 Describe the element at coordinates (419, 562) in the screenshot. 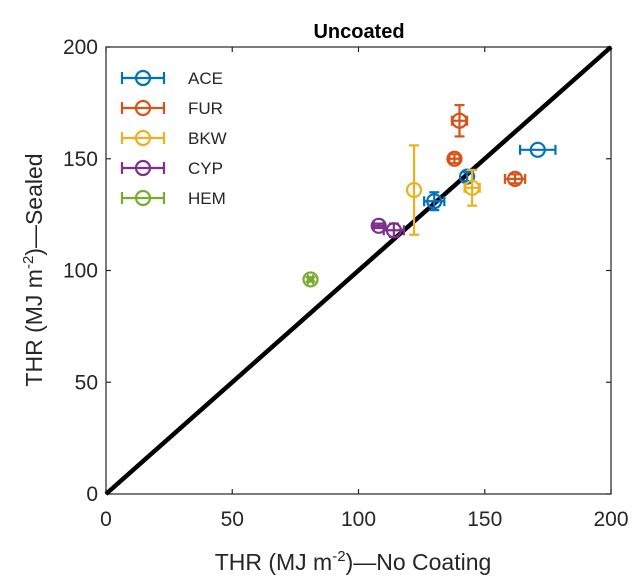

I see `axis-title-text: )—No Coating` at that location.